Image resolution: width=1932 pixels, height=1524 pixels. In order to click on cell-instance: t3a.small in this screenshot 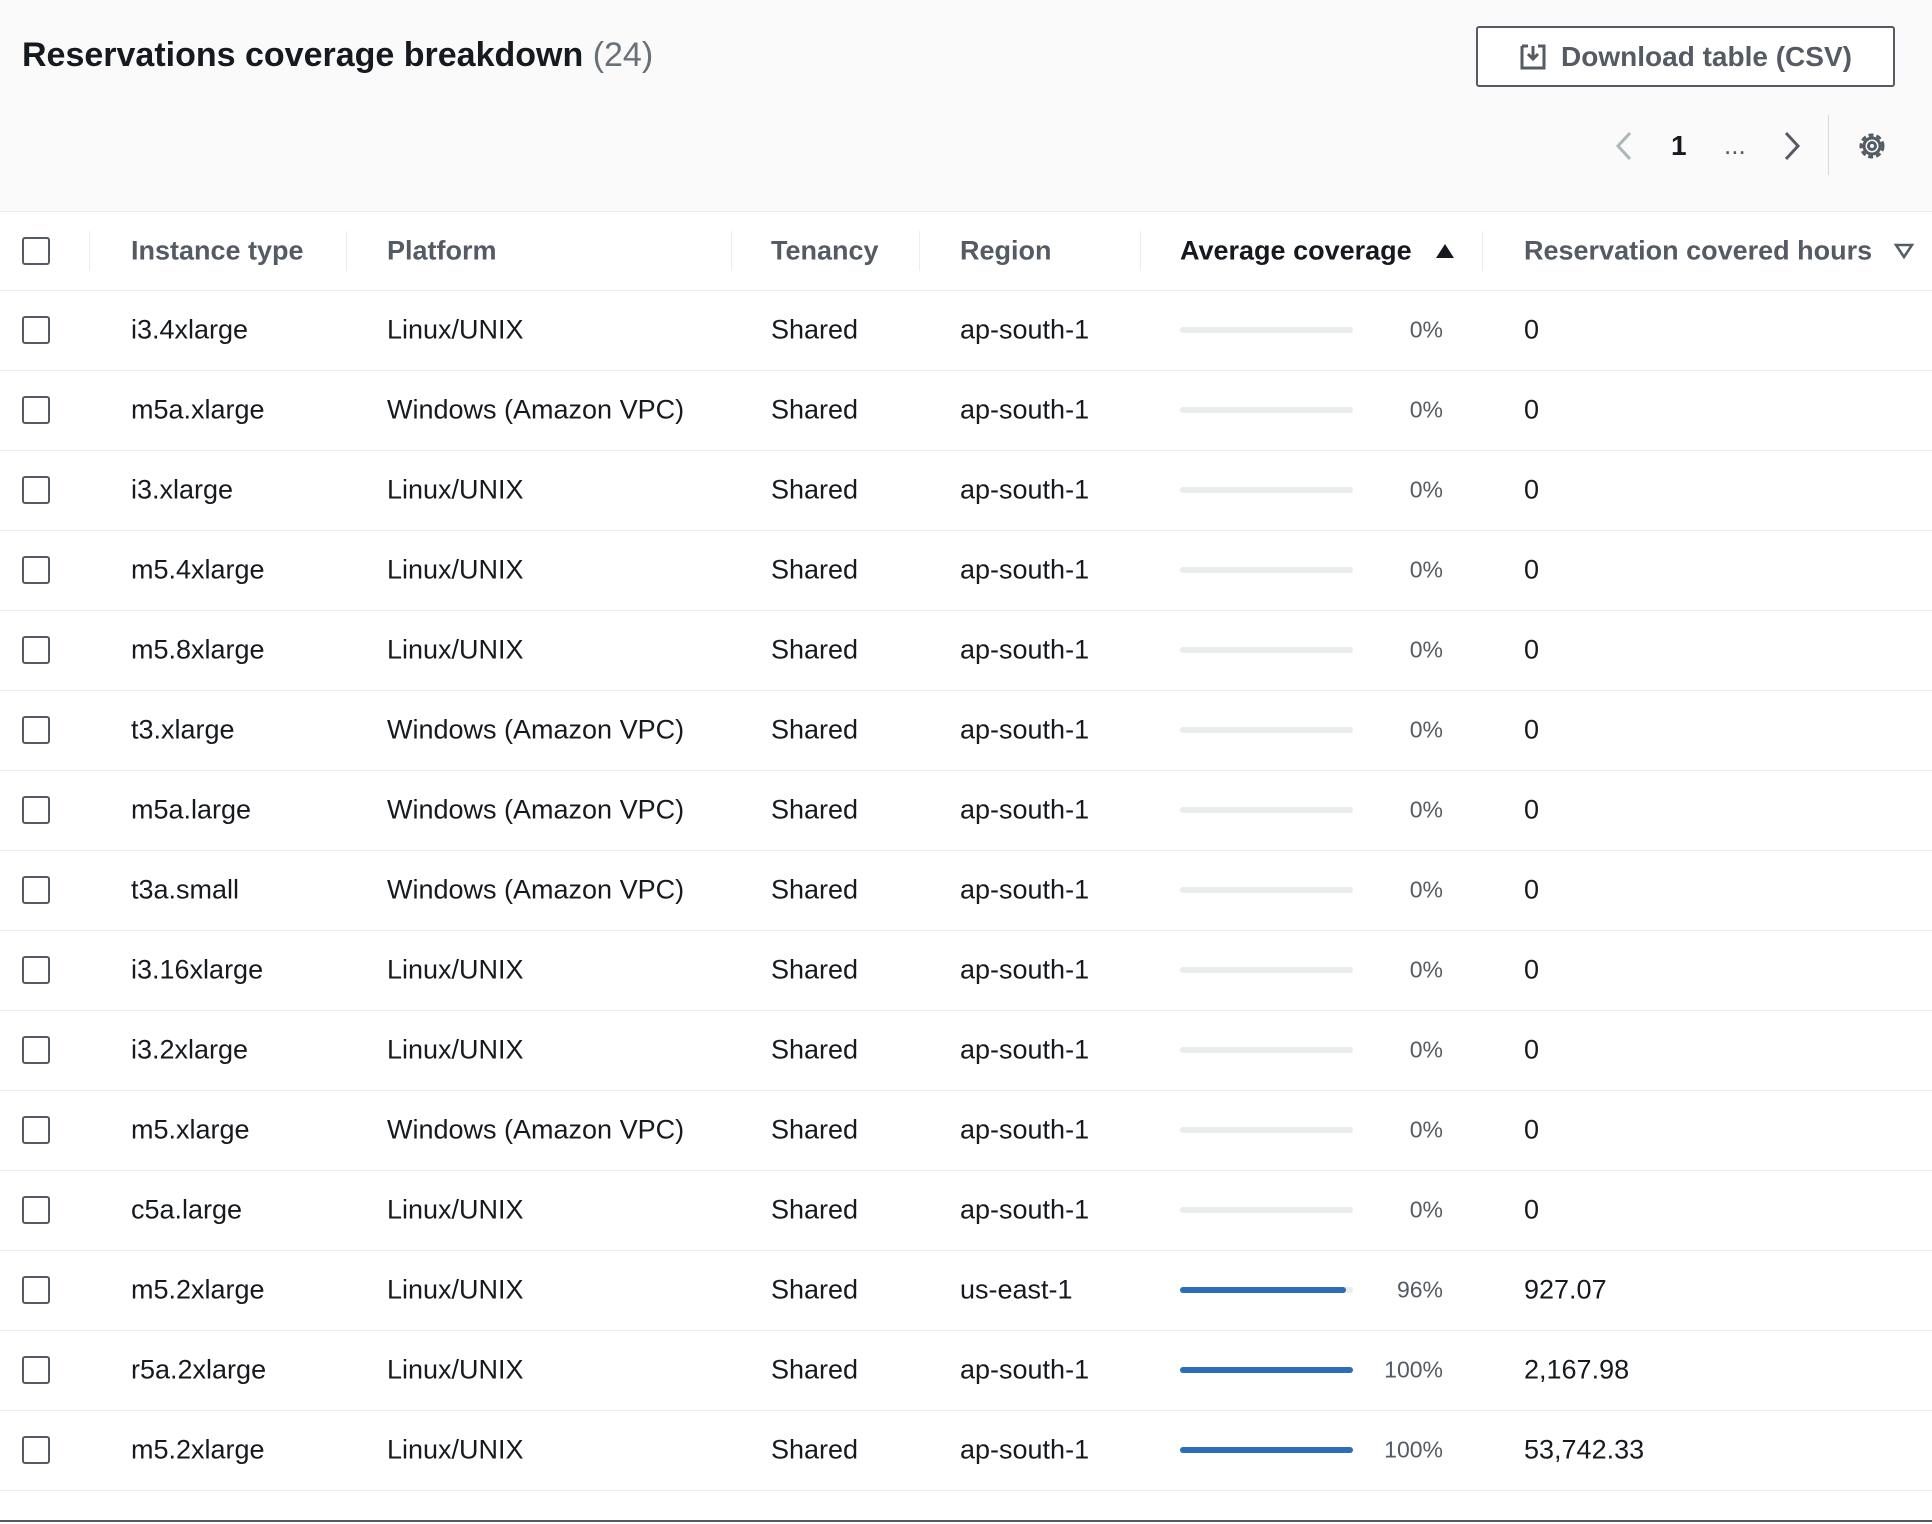, I will do `click(185, 889)`.